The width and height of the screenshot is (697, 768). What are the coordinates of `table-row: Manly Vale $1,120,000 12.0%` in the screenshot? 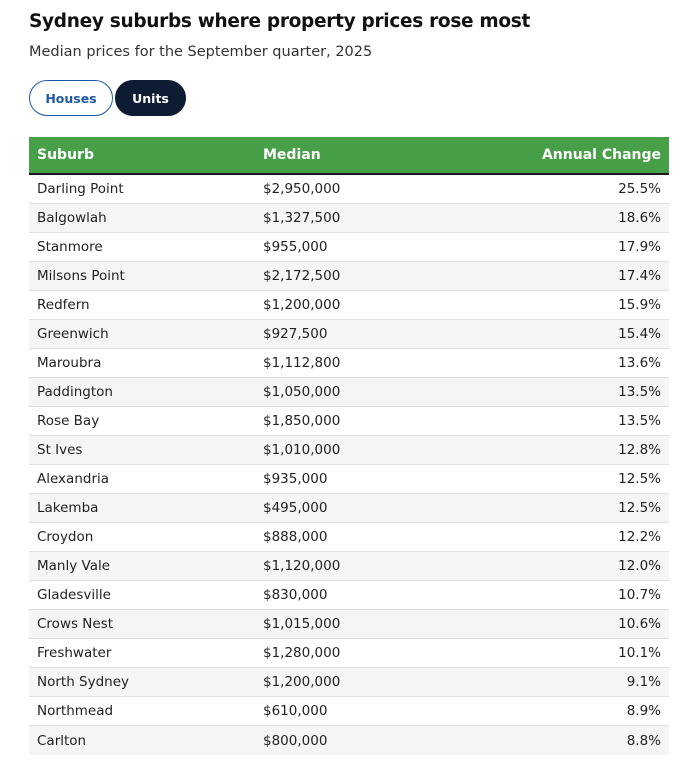 It's located at (349, 566).